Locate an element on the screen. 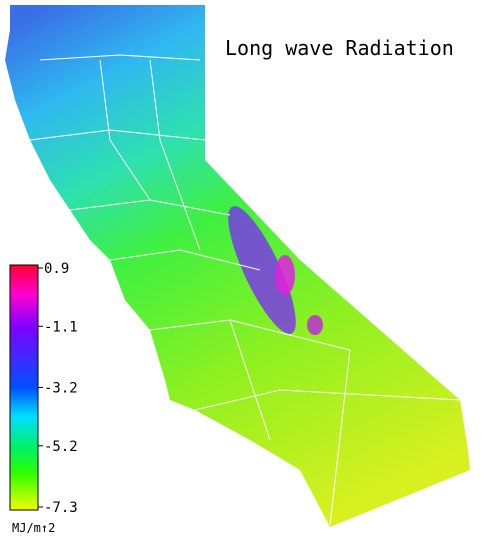 Image resolution: width=500 pixels, height=550 pixels. tick-label: -3.2 is located at coordinates (61, 389).